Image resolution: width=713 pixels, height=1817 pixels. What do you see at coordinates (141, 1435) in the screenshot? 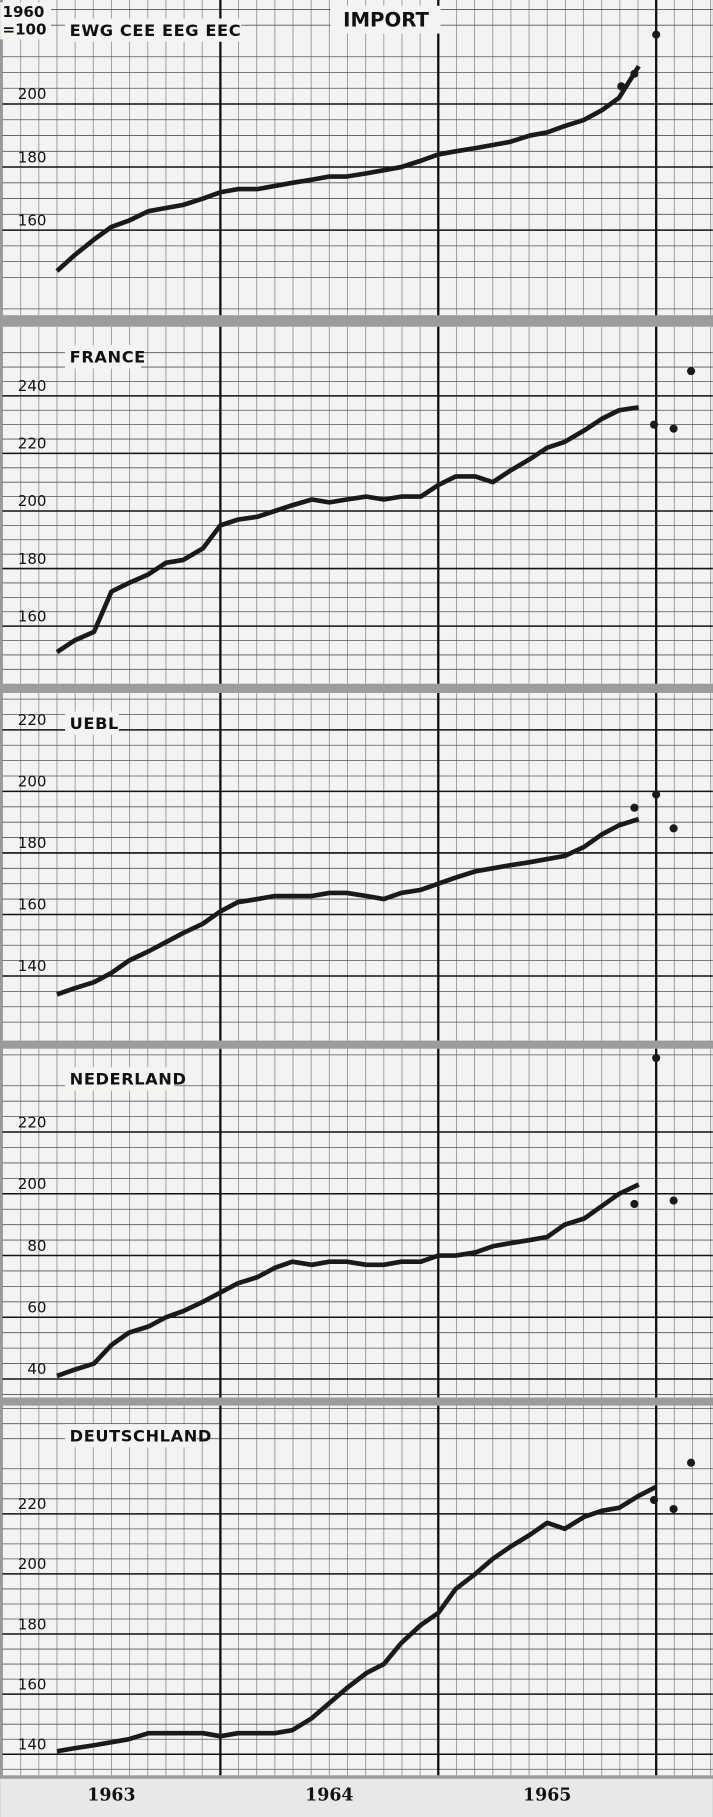
I see `panel-title: DEUTSCHLAND` at bounding box center [141, 1435].